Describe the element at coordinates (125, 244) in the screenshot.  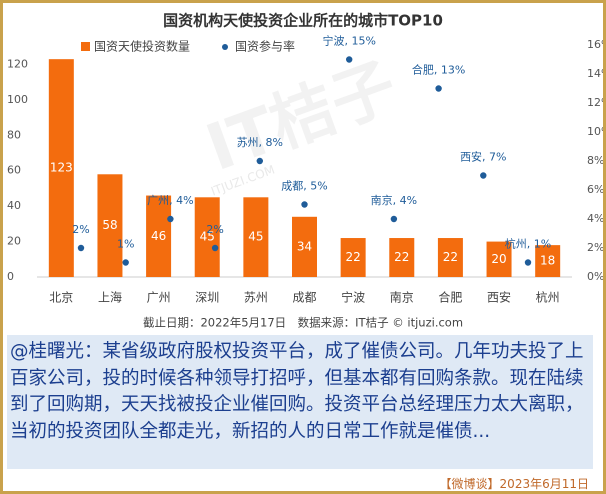
I see `rate-label: 1%` at that location.